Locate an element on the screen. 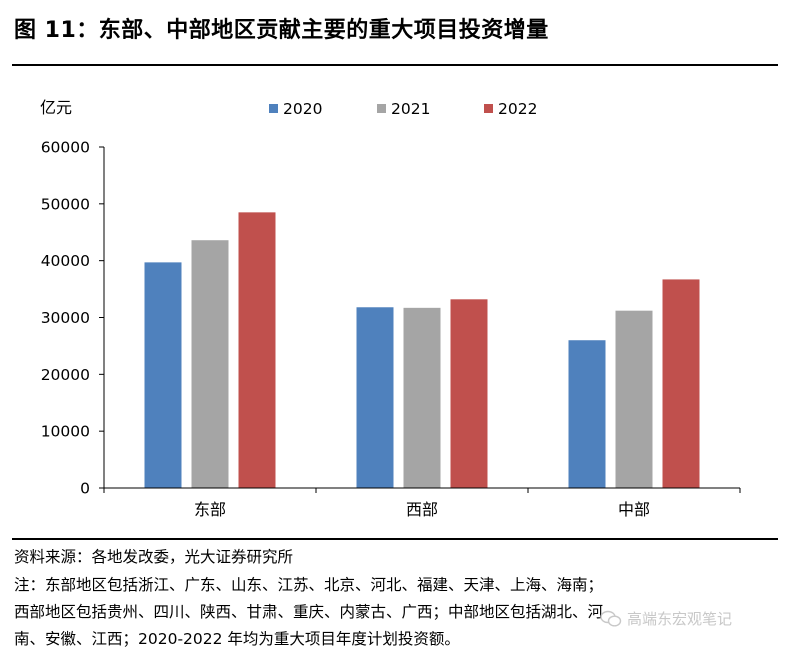 This screenshot has width=789, height=653. x-axis: 东部 西部 中部 is located at coordinates (422, 503).